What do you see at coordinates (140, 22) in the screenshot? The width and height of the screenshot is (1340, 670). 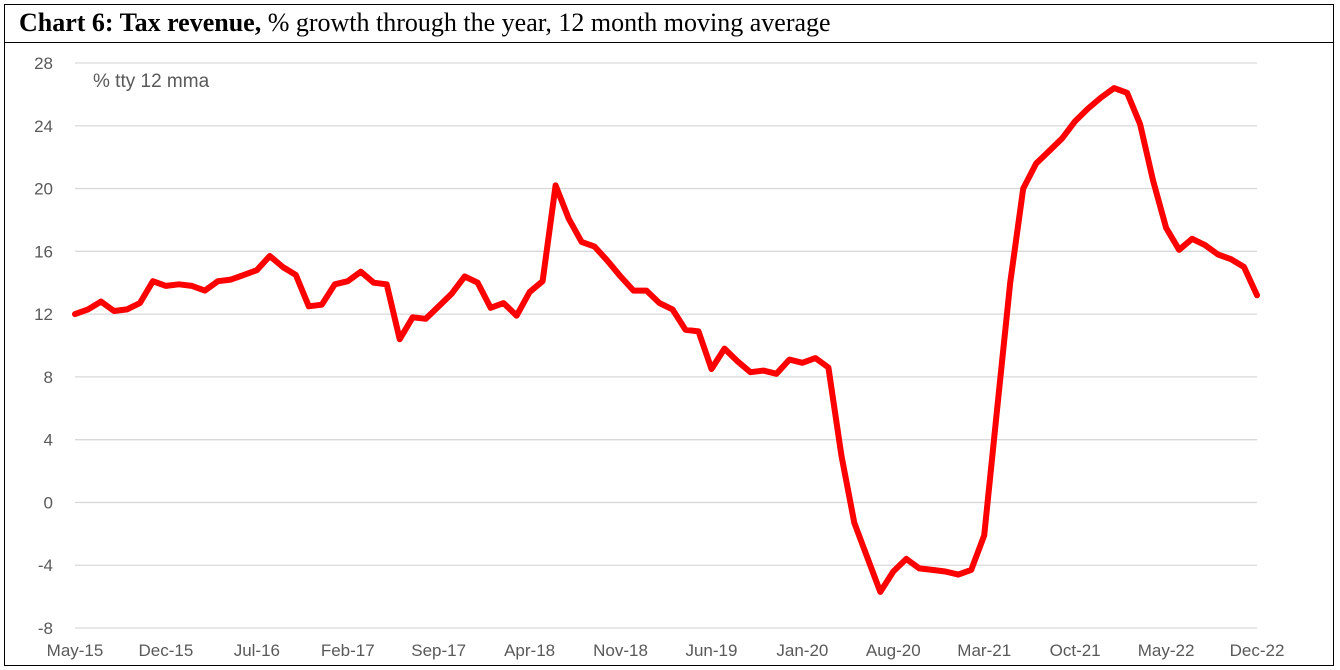 I see `chart-title-bold: Chart 6: Tax revenue,` at bounding box center [140, 22].